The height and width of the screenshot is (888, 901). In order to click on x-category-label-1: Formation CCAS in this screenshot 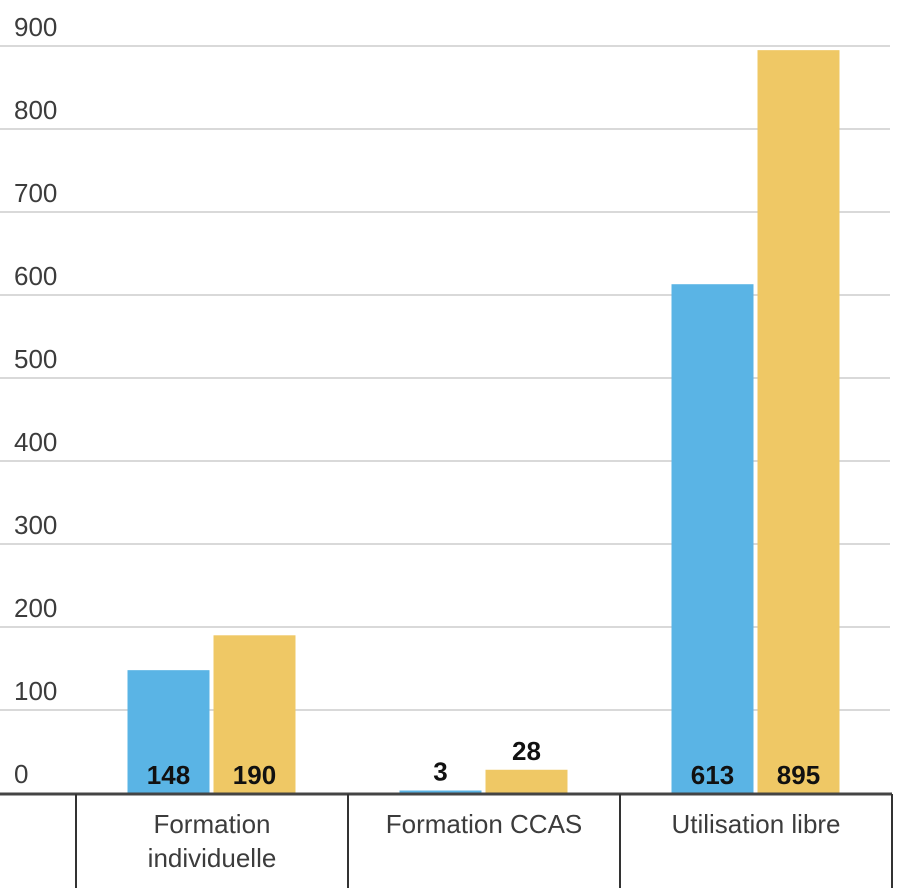, I will do `click(484, 824)`.